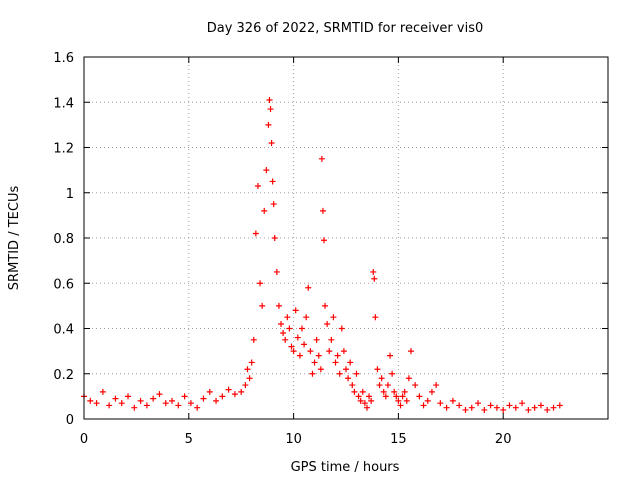  What do you see at coordinates (70, 420) in the screenshot?
I see `y-tick-label: 0` at bounding box center [70, 420].